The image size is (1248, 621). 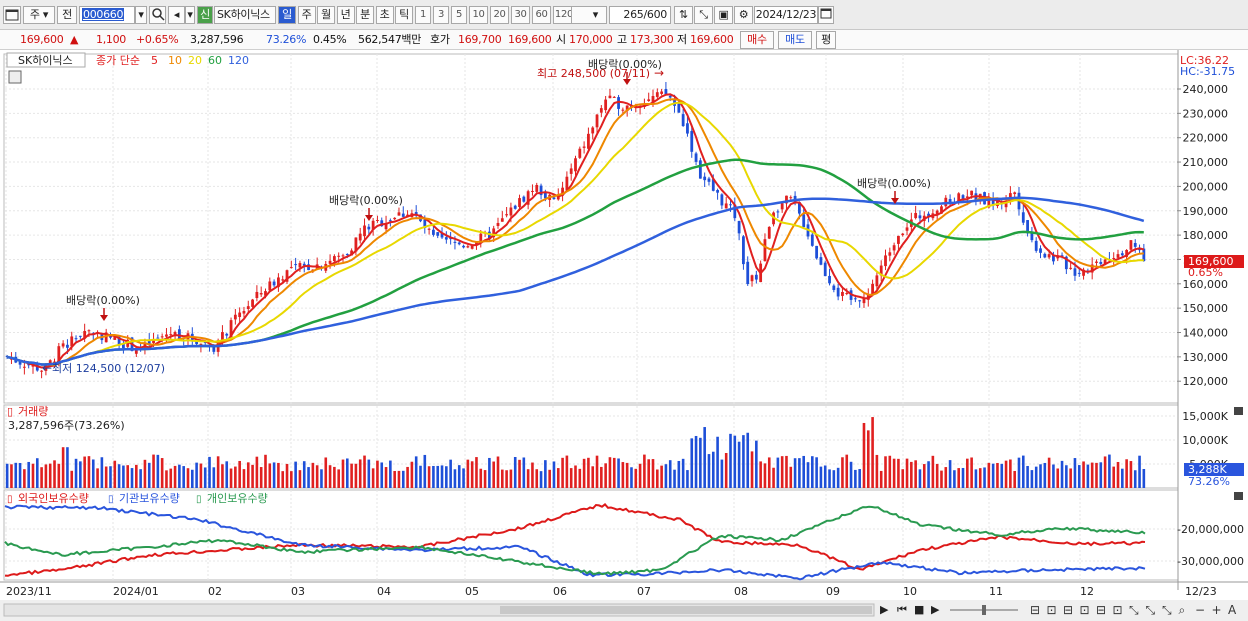 I want to click on date-field: 2024/12/23, so click(x=786, y=15).